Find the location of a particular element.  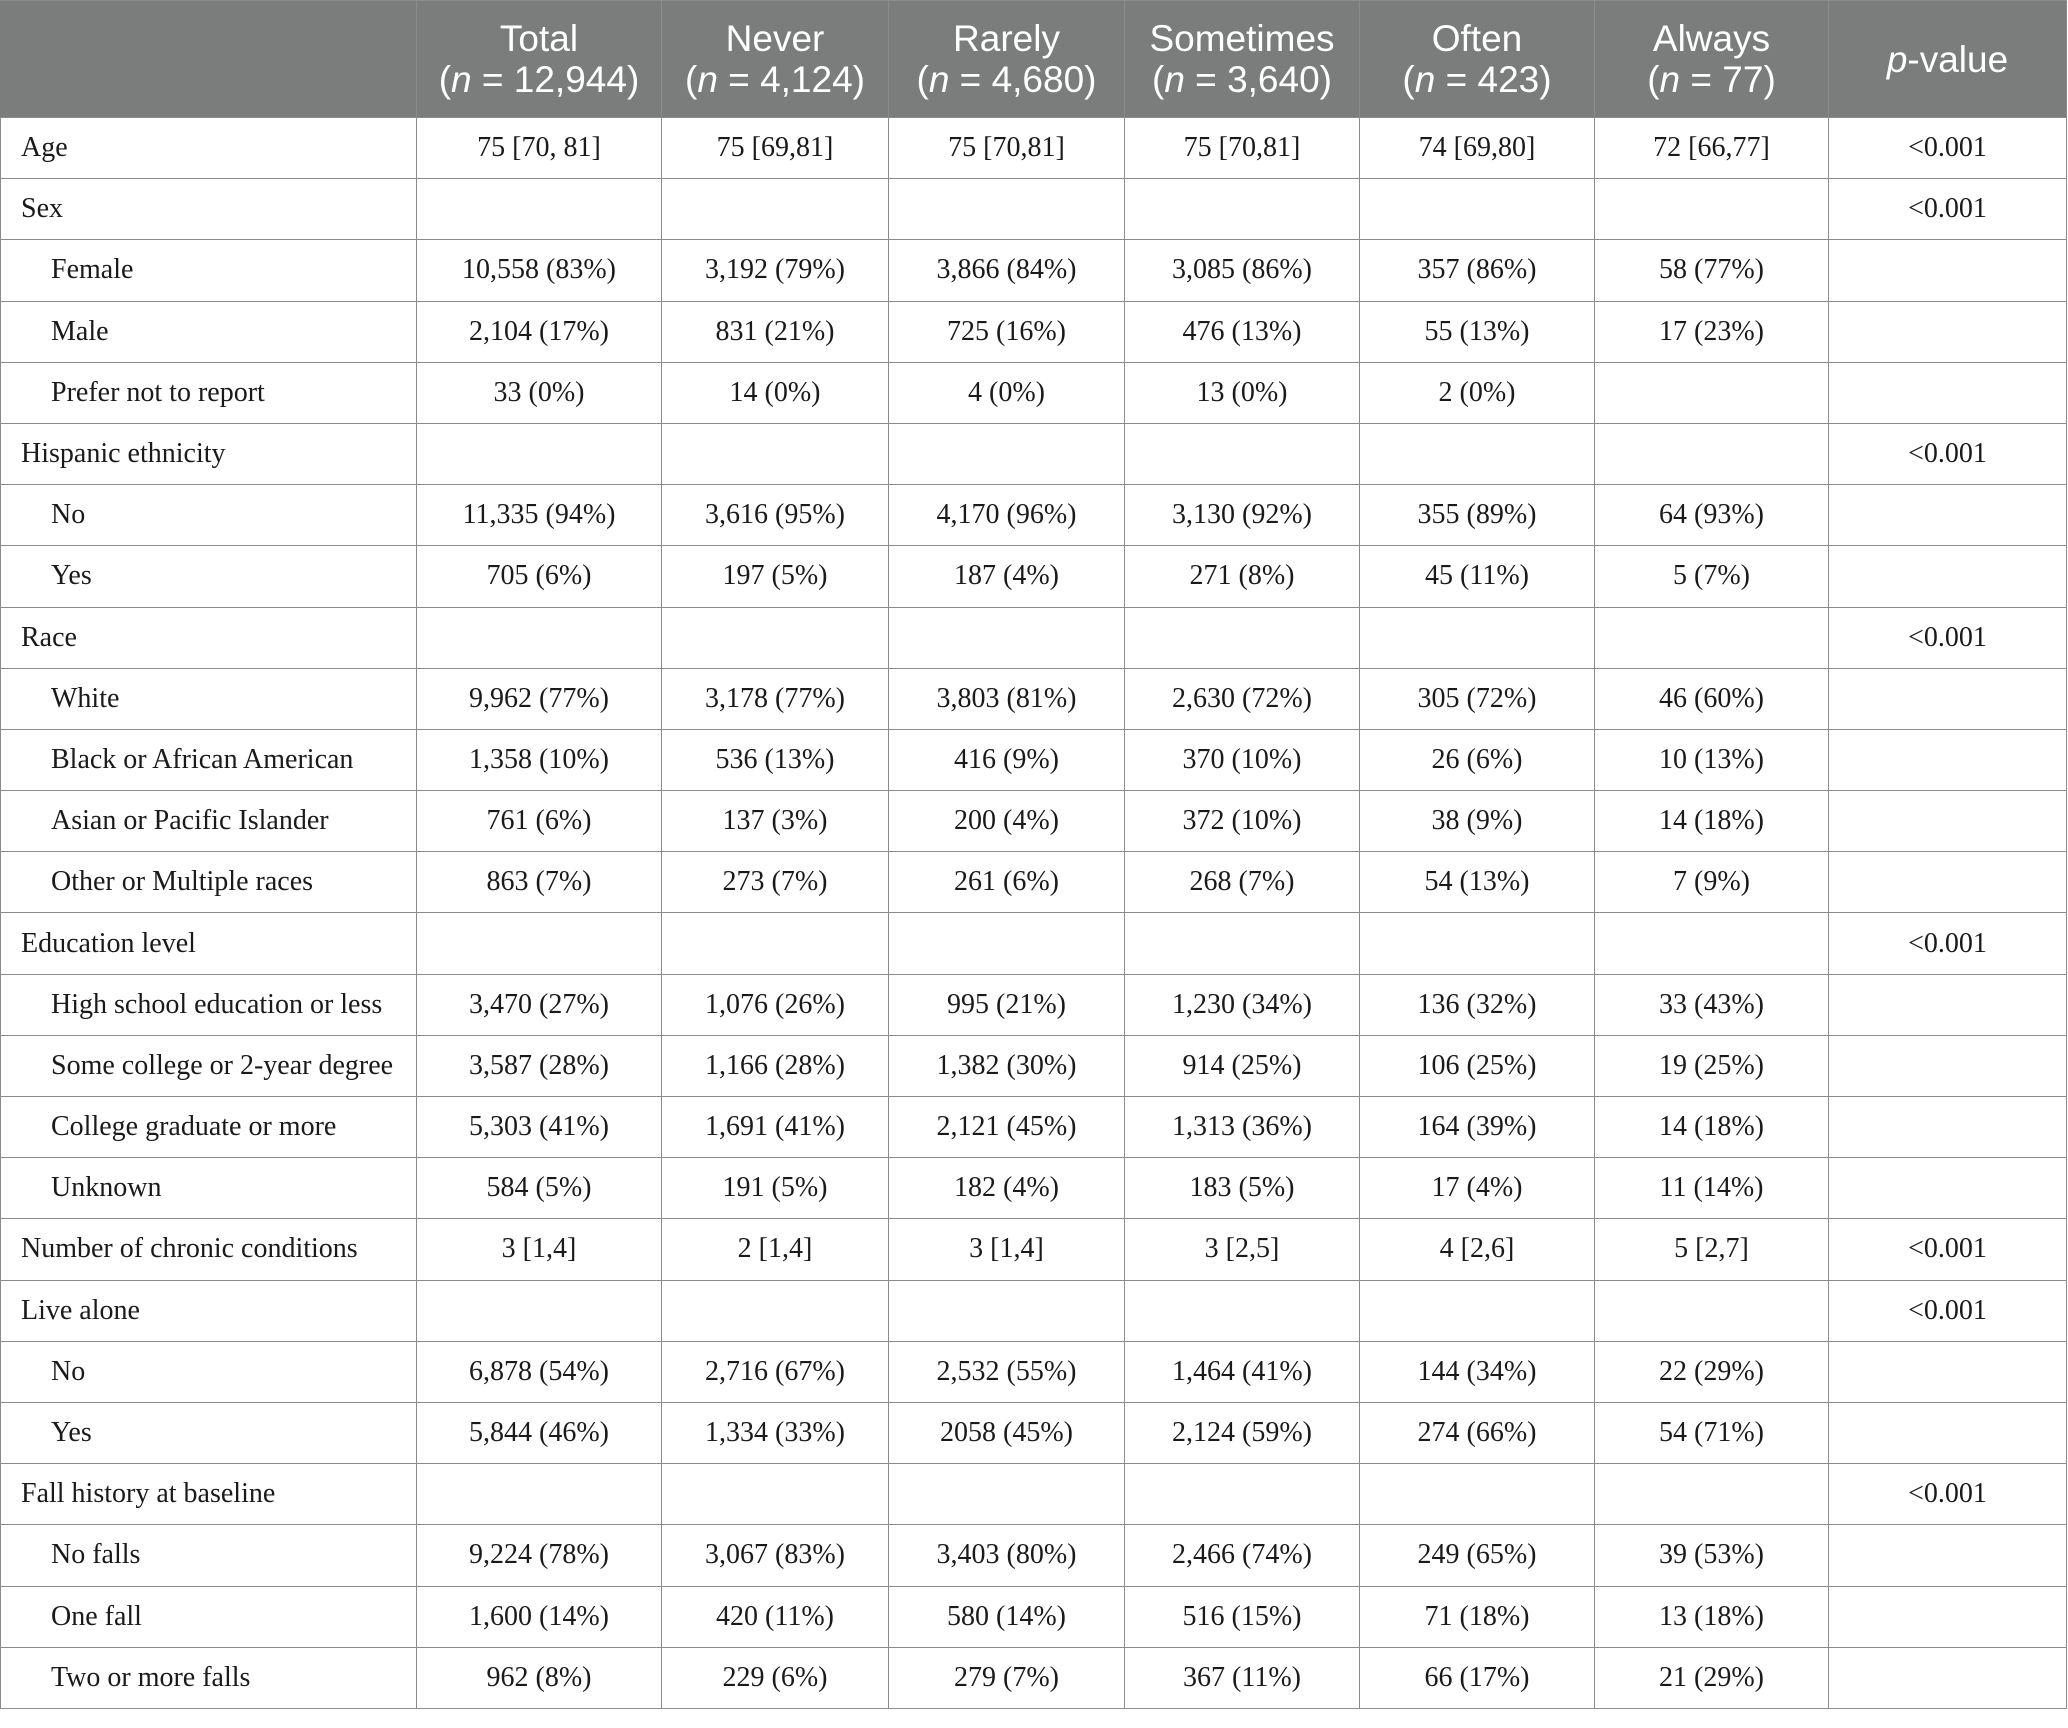

cell-rarely: 4,170 (96%) is located at coordinates (1006, 515).